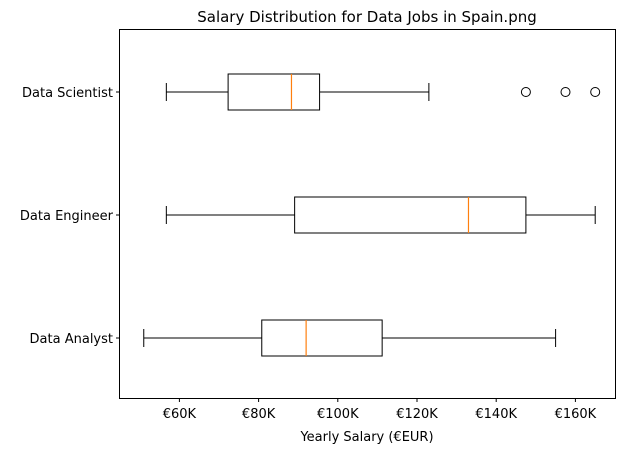 This screenshot has width=625, height=453. Describe the element at coordinates (576, 414) in the screenshot. I see `x-tick-label: €160K` at that location.